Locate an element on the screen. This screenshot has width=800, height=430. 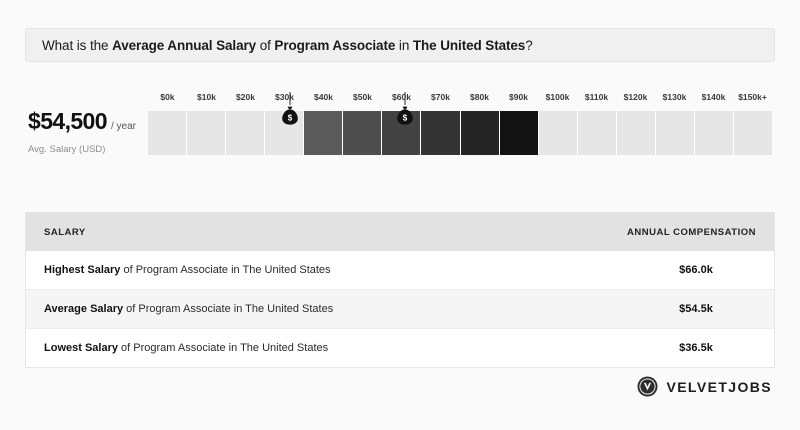
salary-range-bar is located at coordinates (460, 133).